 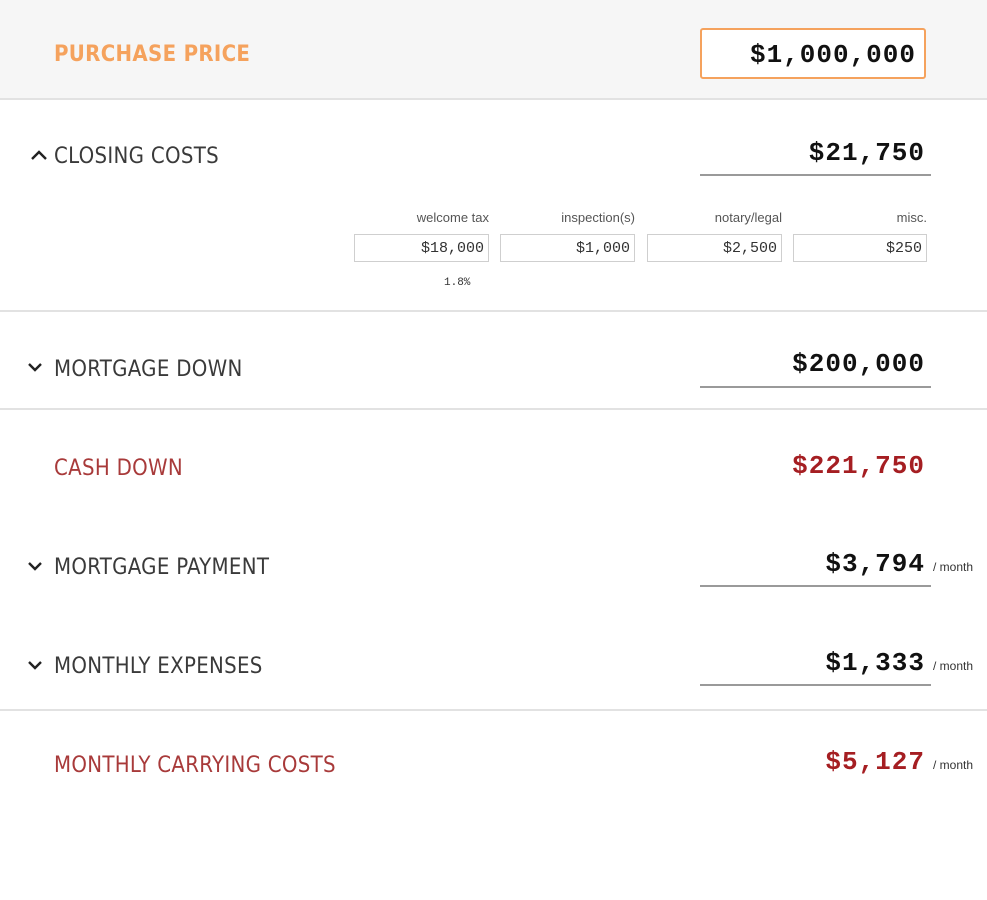 I want to click on mortgage-payment-field, so click(x=815, y=567).